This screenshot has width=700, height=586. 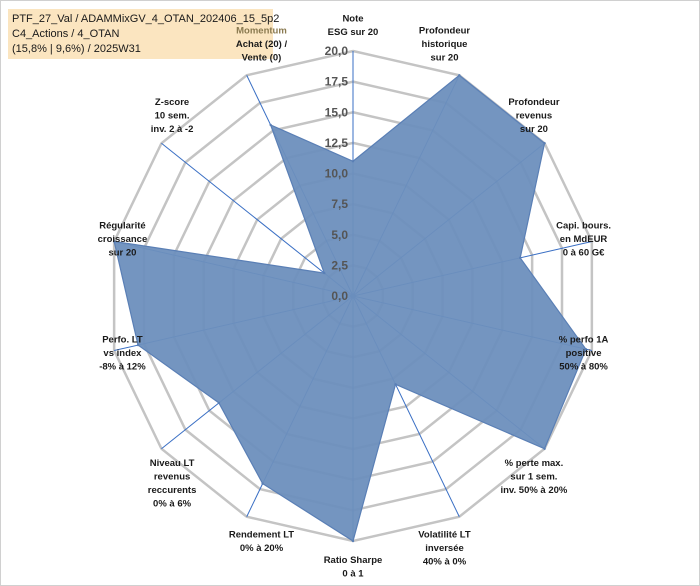 I want to click on axis-label-5: % perte max. sur 1 sem. inv. 50% à 20%, so click(x=533, y=477).